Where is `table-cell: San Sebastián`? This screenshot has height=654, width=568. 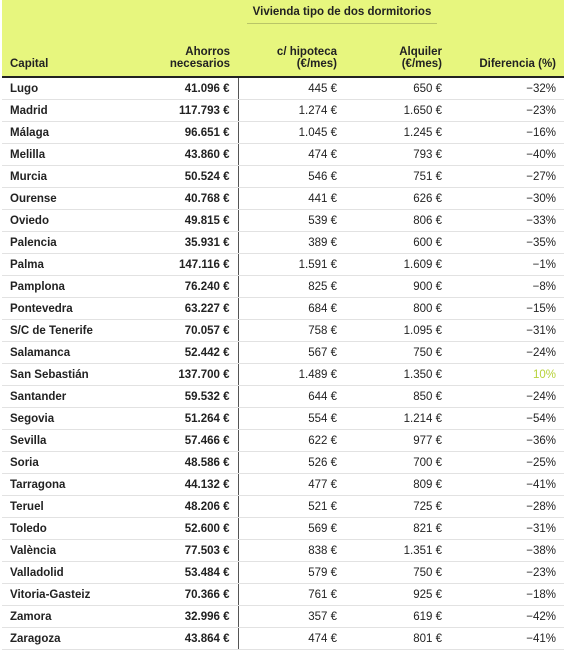 table-cell: San Sebastián is located at coordinates (61, 374).